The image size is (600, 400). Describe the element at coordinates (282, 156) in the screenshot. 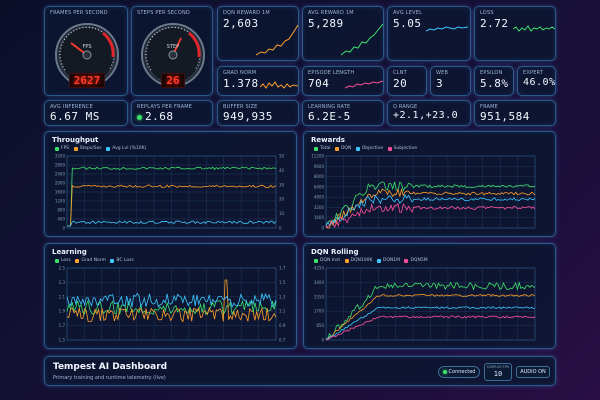

I see `y-right-tick-label: 50` at that location.